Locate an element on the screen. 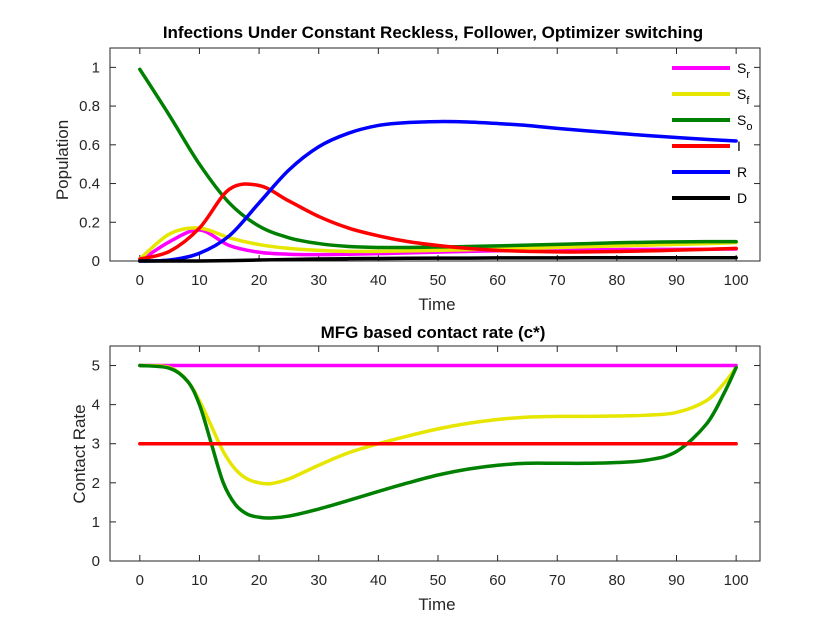  infections-y-tick-label: 0.8 is located at coordinates (89, 106).